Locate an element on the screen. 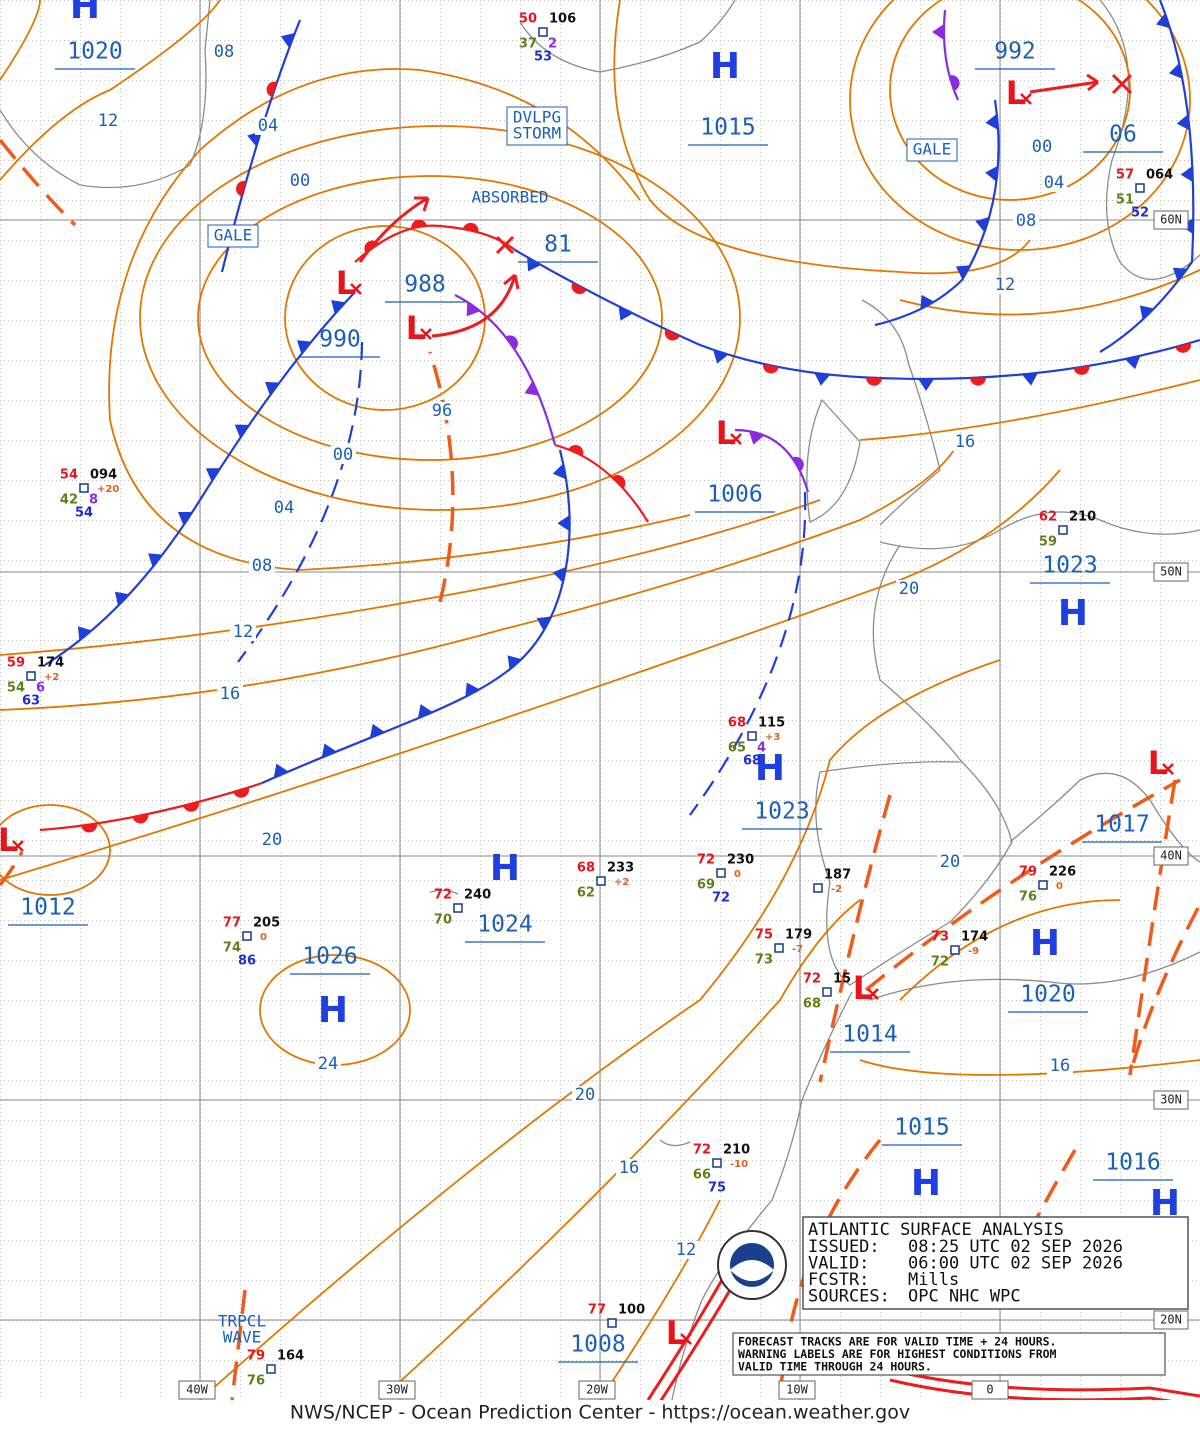 The width and height of the screenshot is (1200, 1433). lon-label: 10W is located at coordinates (797, 1390).